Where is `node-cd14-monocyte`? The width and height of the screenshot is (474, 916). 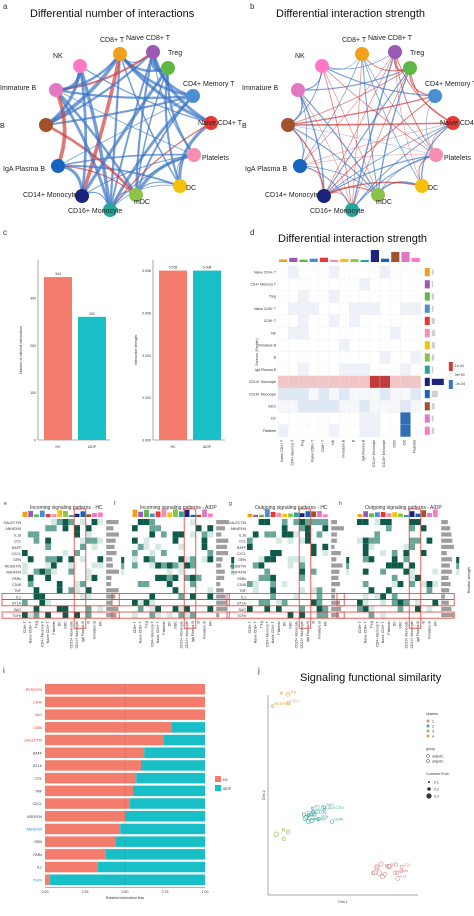
node-cd14-monocyte is located at coordinates (82, 196).